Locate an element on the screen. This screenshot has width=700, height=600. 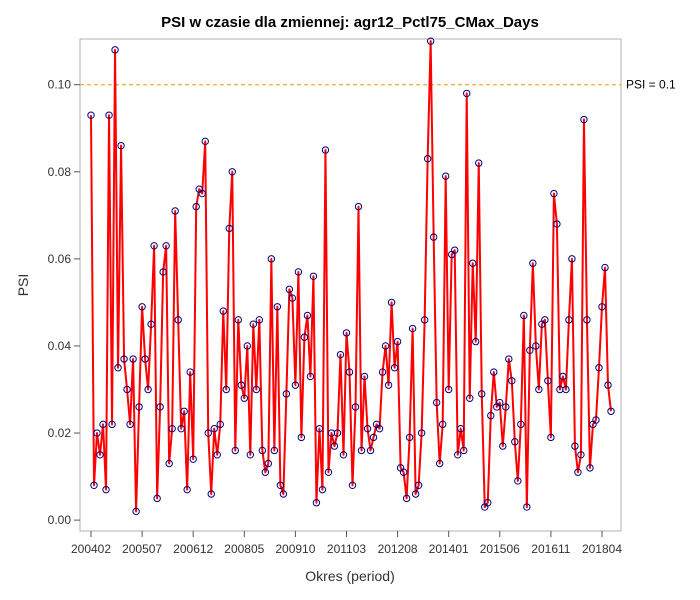
x-tick-label: 201401 is located at coordinates (449, 549).